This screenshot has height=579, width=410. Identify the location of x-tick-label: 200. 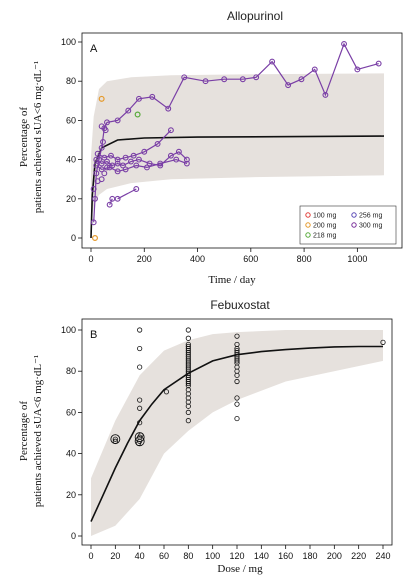
(334, 556).